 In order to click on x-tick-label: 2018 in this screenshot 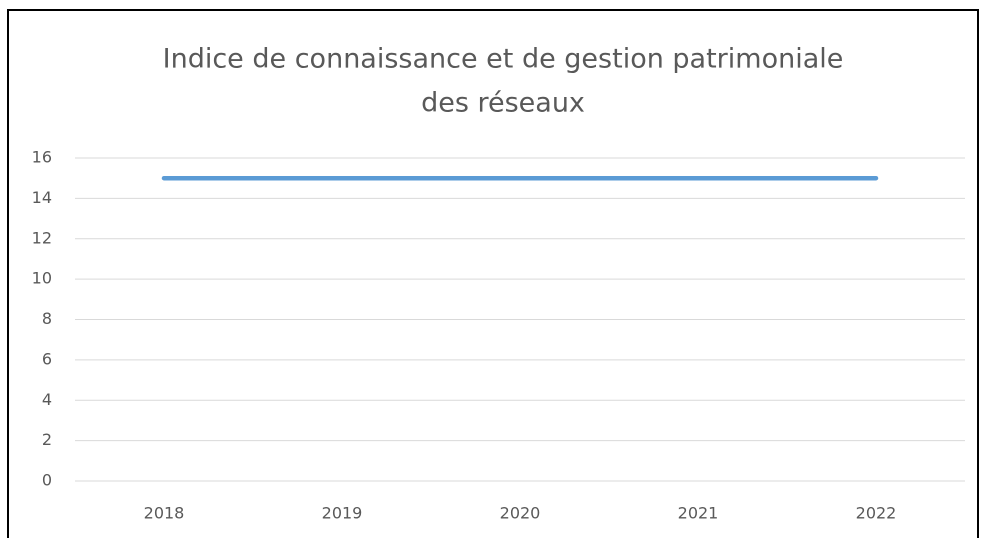, I will do `click(164, 513)`.